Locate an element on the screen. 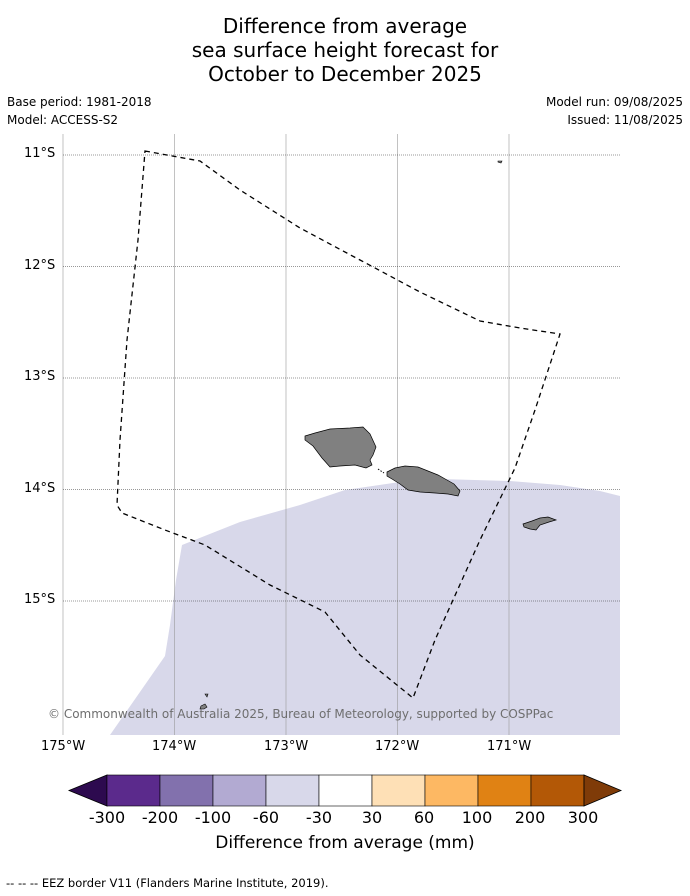  colorbar-label: 30 is located at coordinates (372, 817).